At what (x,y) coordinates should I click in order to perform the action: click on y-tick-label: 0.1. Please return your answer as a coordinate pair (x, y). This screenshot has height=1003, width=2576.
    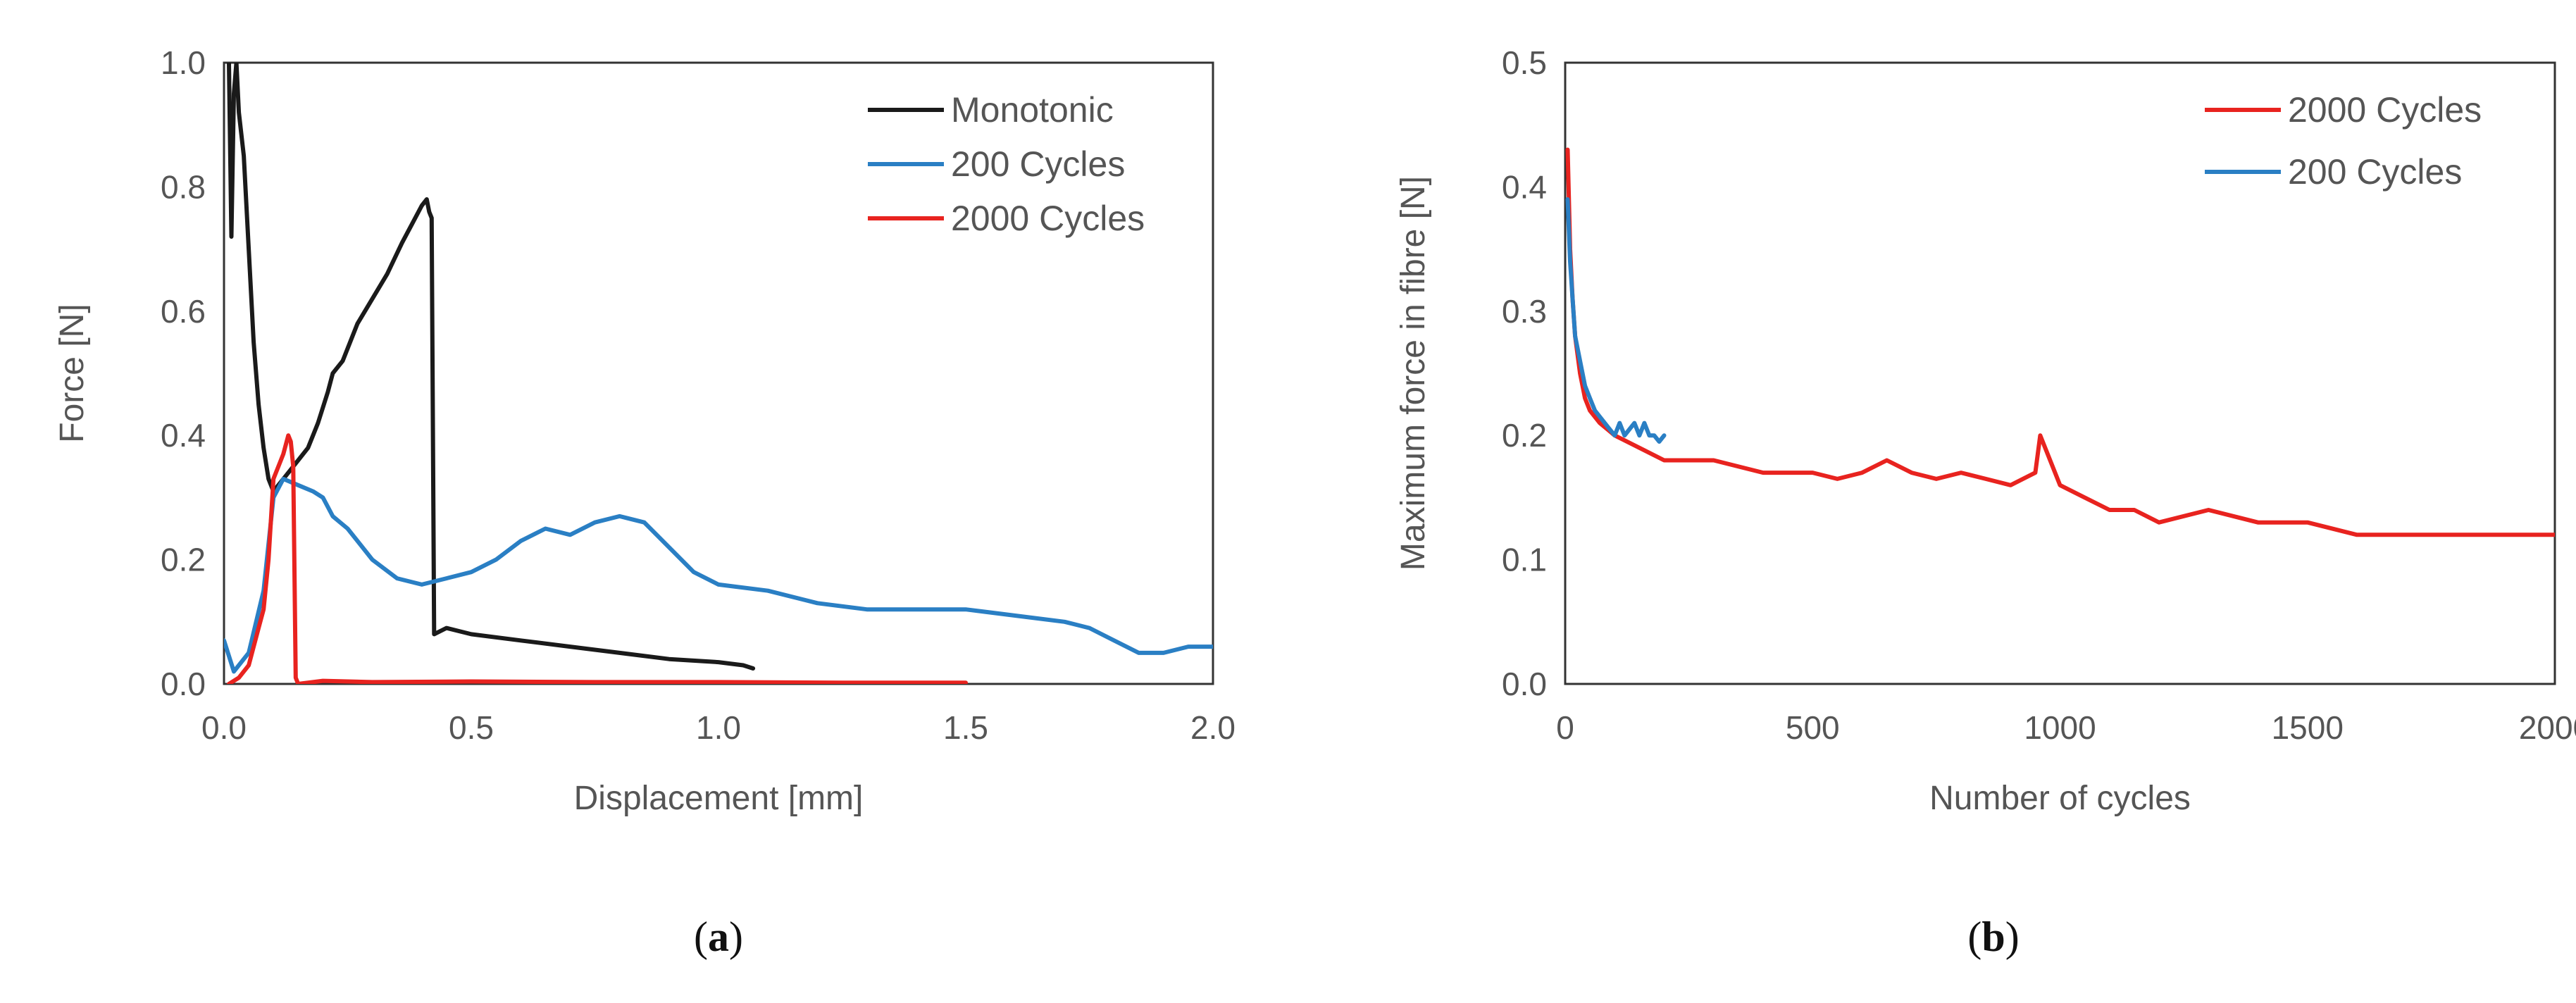
    Looking at the image, I should click on (1524, 560).